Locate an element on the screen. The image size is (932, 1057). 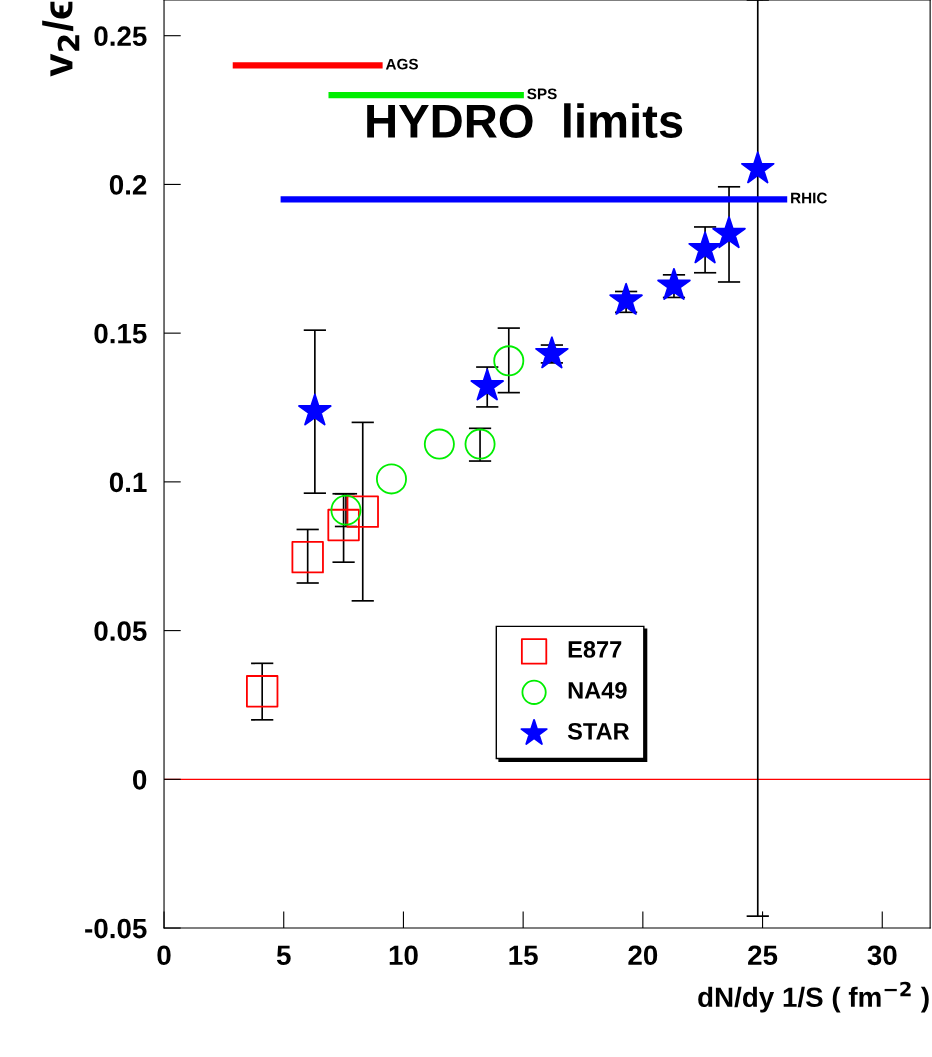
series-label: RHIC is located at coordinates (809, 198).